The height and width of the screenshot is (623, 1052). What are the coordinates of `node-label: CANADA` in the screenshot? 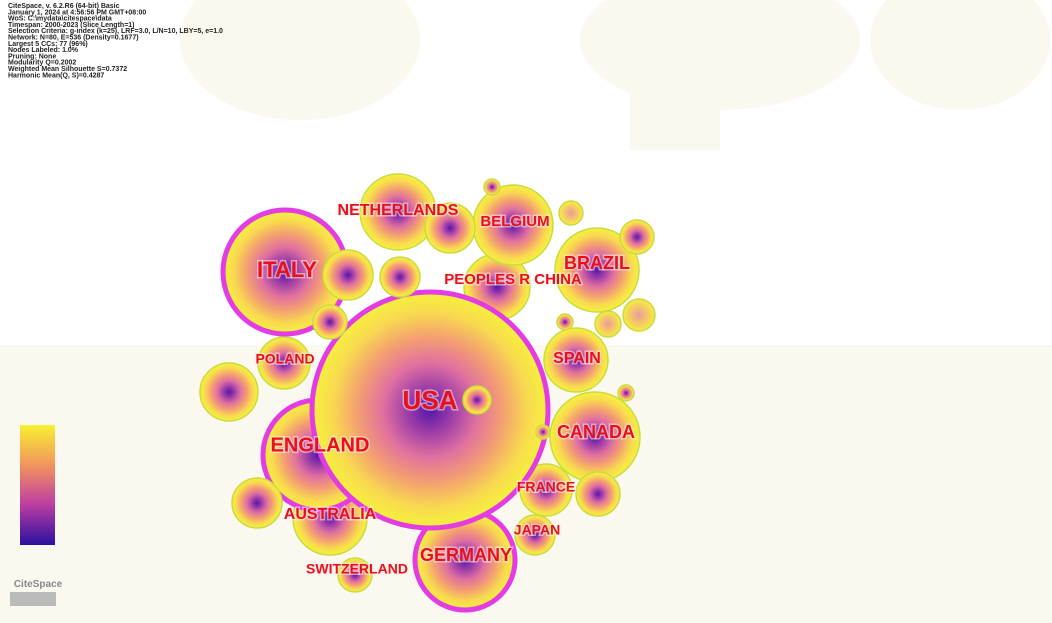 It's located at (596, 432).